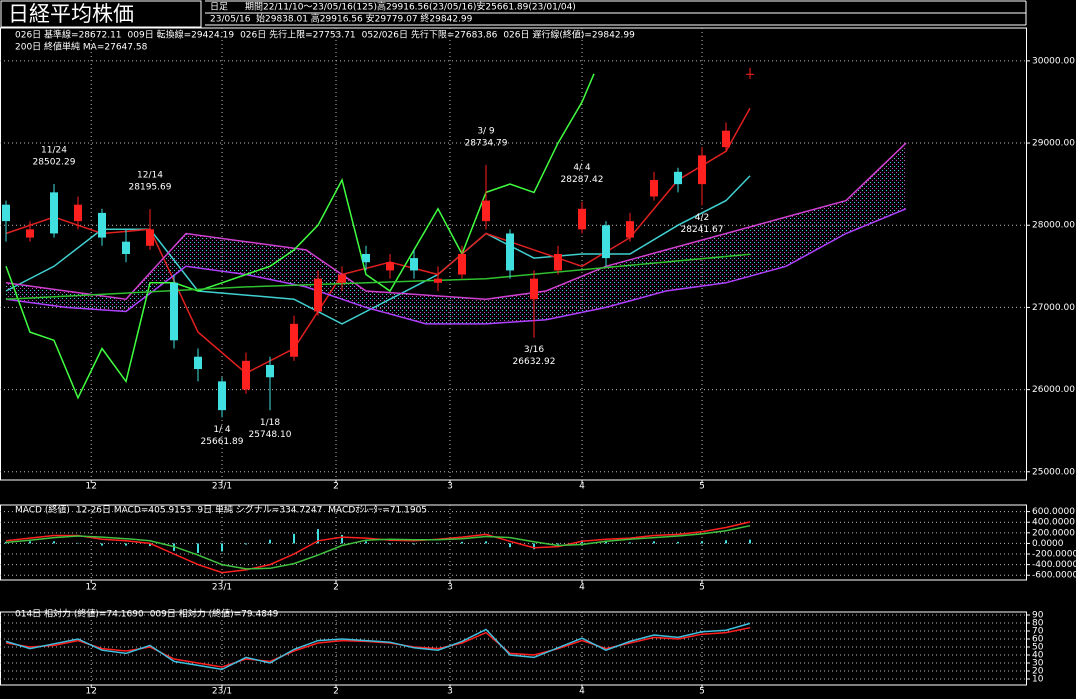 The image size is (1076, 699). I want to click on legend-entry: 014日 相対力 (終値)=74.1690, so click(79, 614).